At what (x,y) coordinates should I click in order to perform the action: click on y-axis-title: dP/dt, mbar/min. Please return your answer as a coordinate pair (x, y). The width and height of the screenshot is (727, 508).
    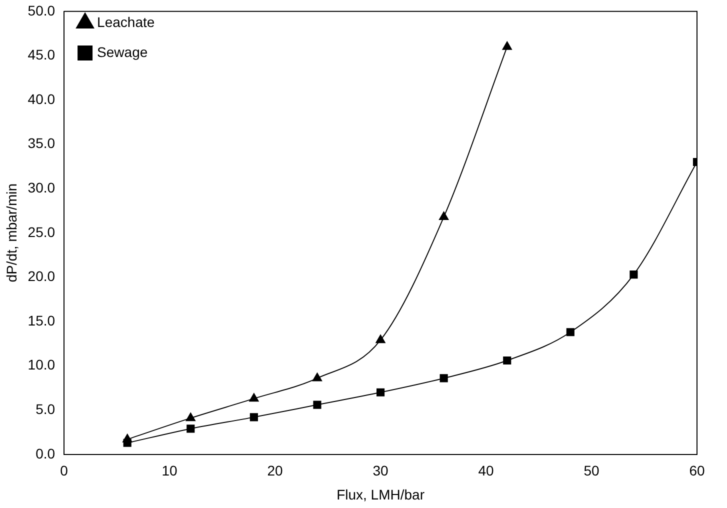
    Looking at the image, I should click on (11, 232).